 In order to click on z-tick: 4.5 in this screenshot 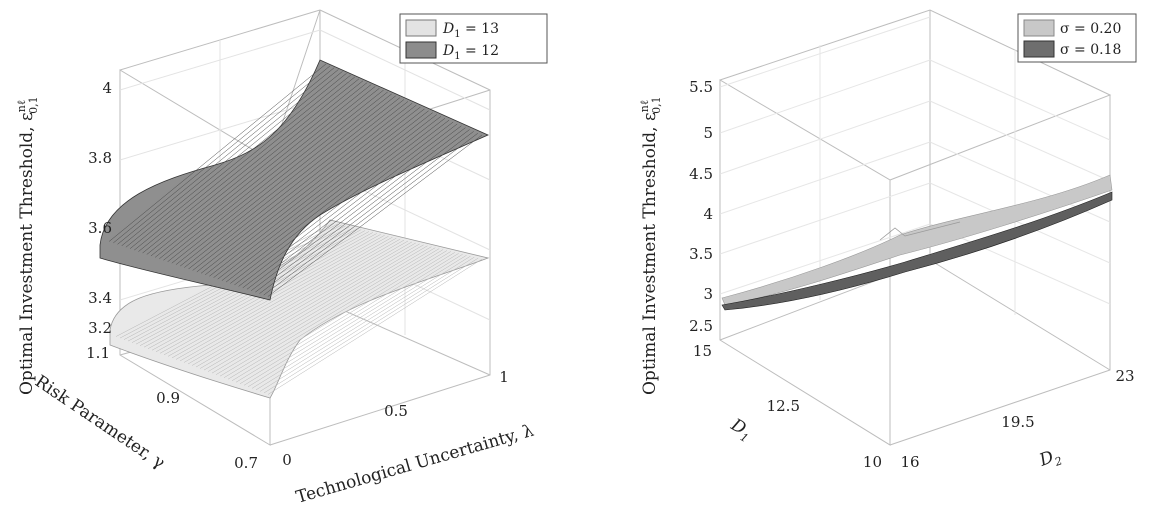, I will do `click(701, 174)`.